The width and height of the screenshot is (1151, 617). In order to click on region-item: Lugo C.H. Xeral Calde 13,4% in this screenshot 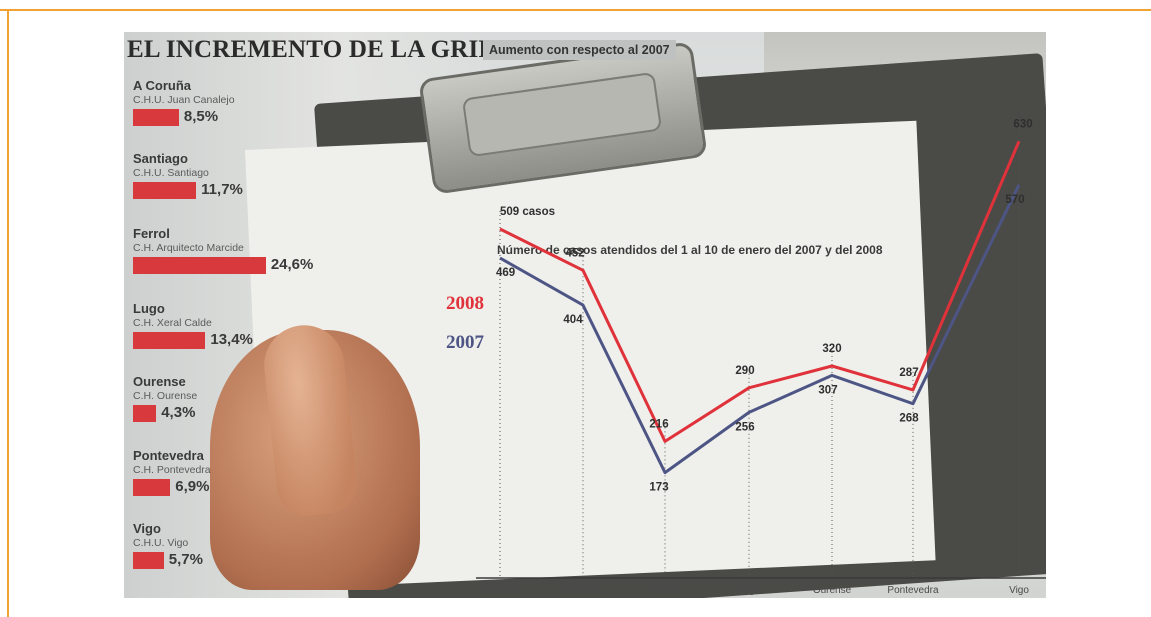, I will do `click(193, 326)`.